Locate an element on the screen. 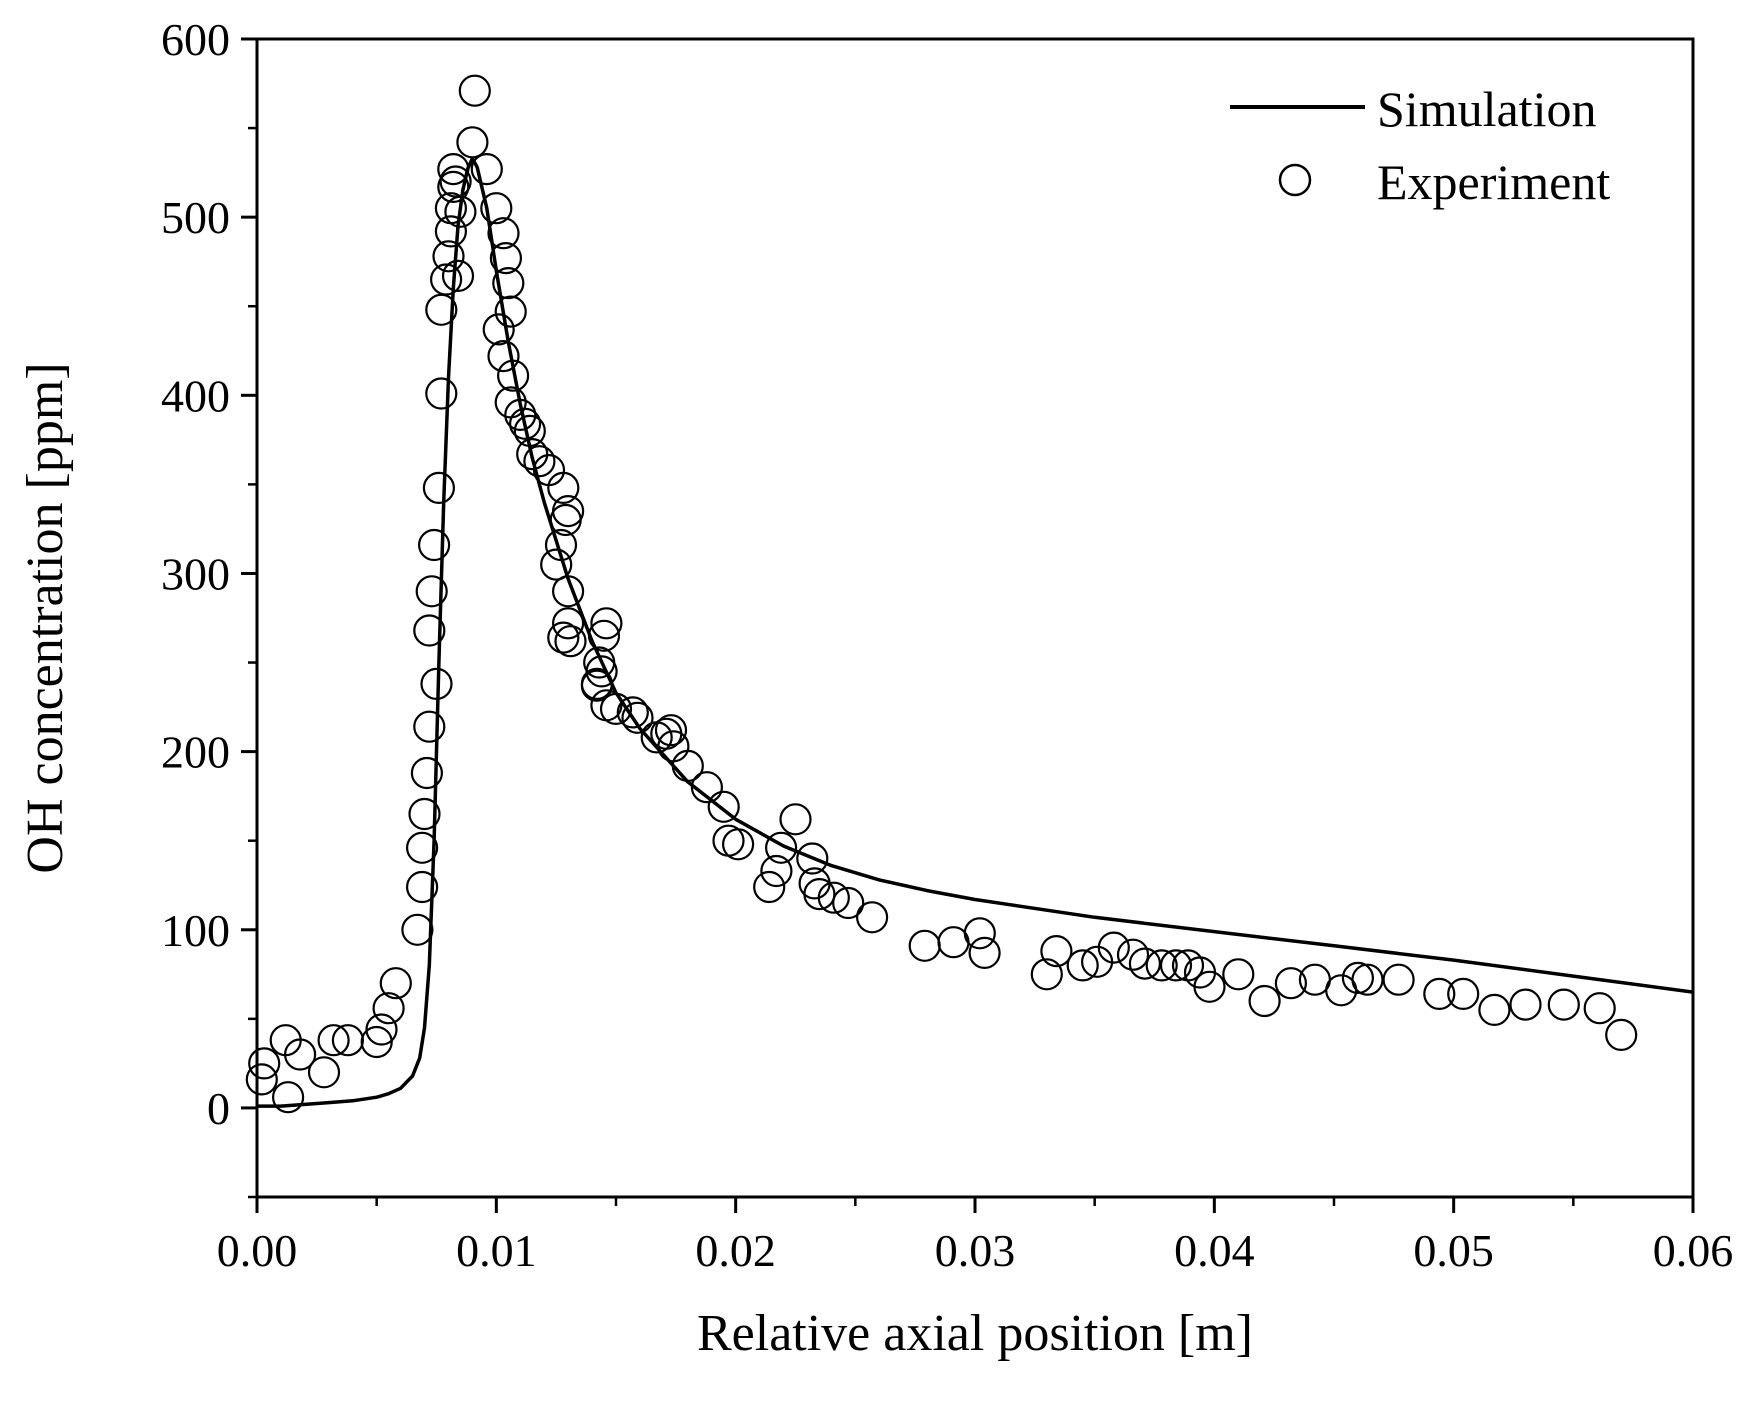 This screenshot has height=1414, width=1754. y-tick-label: 0 is located at coordinates (218, 1108).